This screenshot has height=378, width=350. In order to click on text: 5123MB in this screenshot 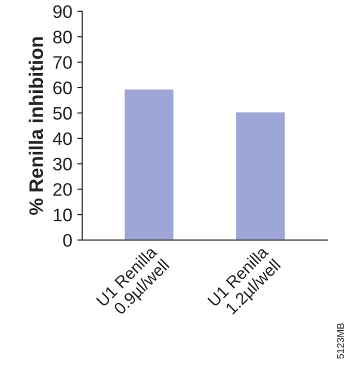, I will do `click(340, 341)`.